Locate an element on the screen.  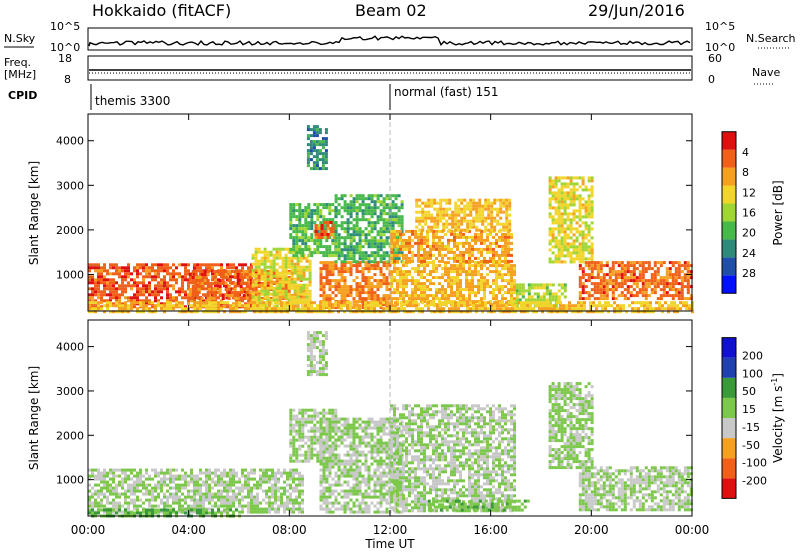
nsearch-label: N.Search is located at coordinates (771, 38).